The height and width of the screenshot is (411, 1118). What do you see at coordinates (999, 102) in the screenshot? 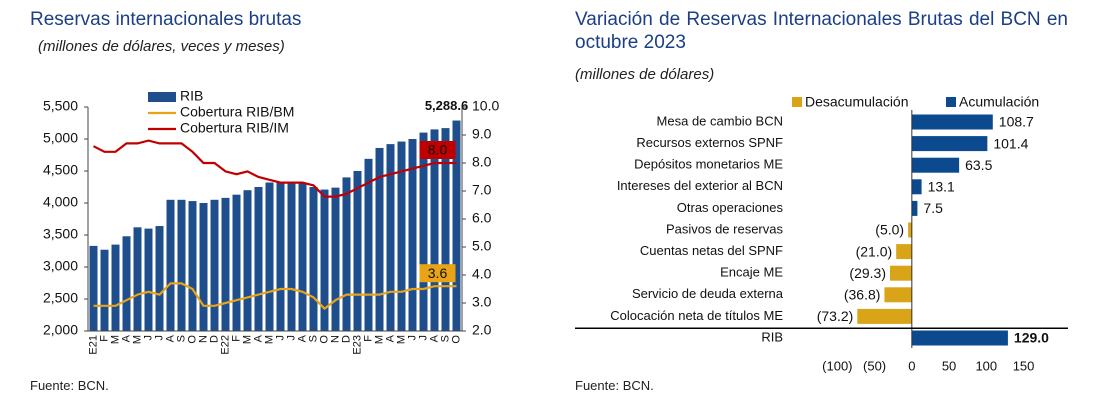
I see `legend-label: Acumulación` at bounding box center [999, 102].